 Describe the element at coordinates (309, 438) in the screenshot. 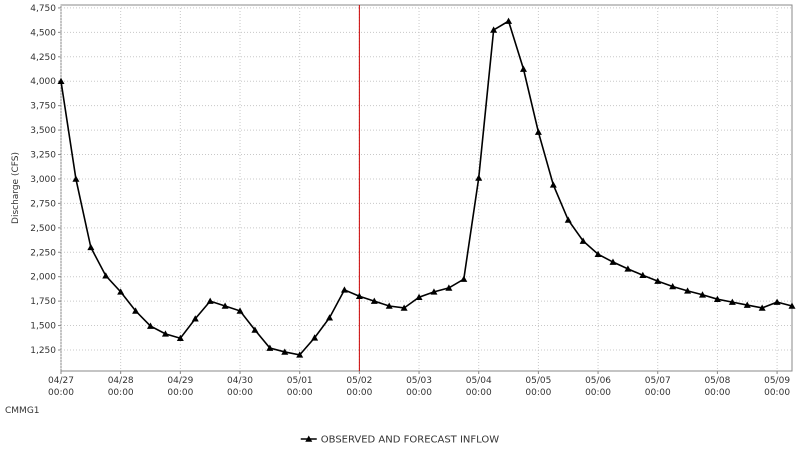

I see `legend-marker` at that location.